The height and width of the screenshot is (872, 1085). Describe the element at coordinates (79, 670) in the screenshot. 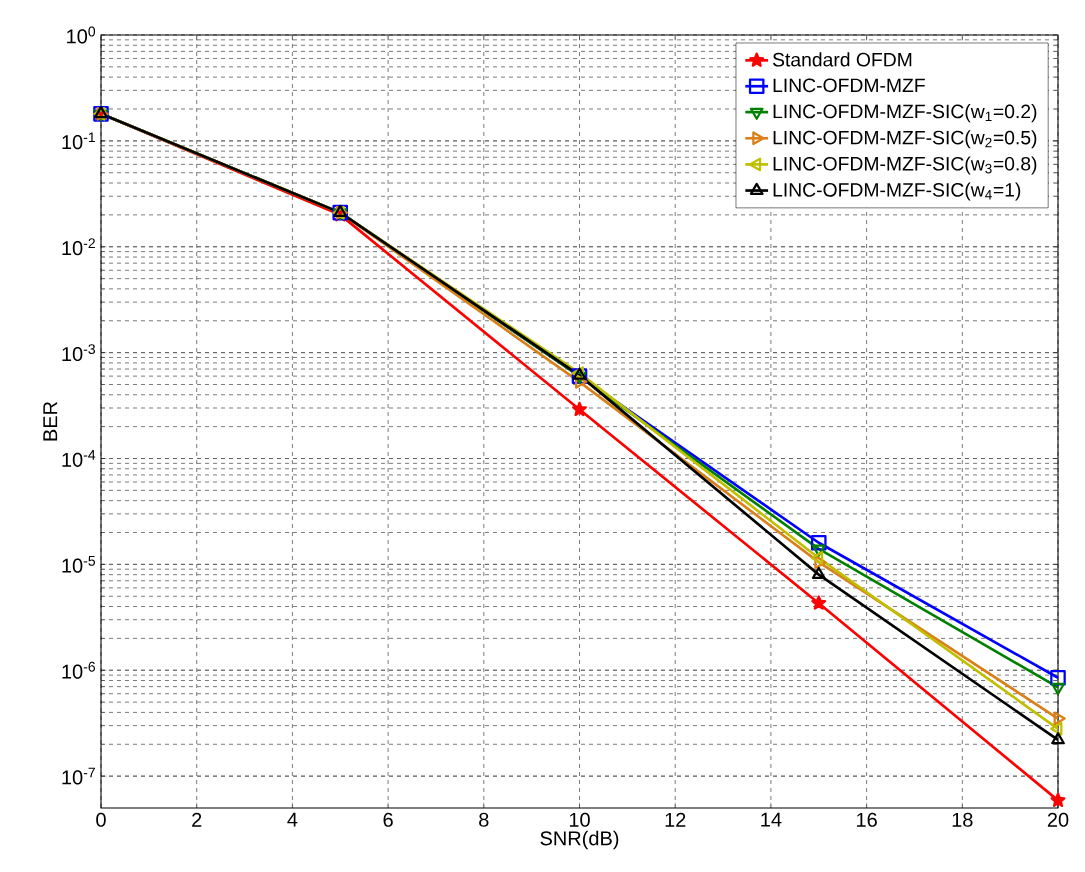

I see `y-tick-label: 10$^{-6}$` at that location.